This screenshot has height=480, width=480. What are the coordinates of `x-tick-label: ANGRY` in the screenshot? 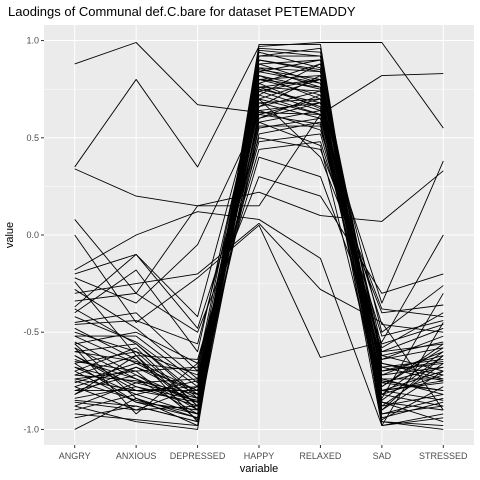 It's located at (75, 456).